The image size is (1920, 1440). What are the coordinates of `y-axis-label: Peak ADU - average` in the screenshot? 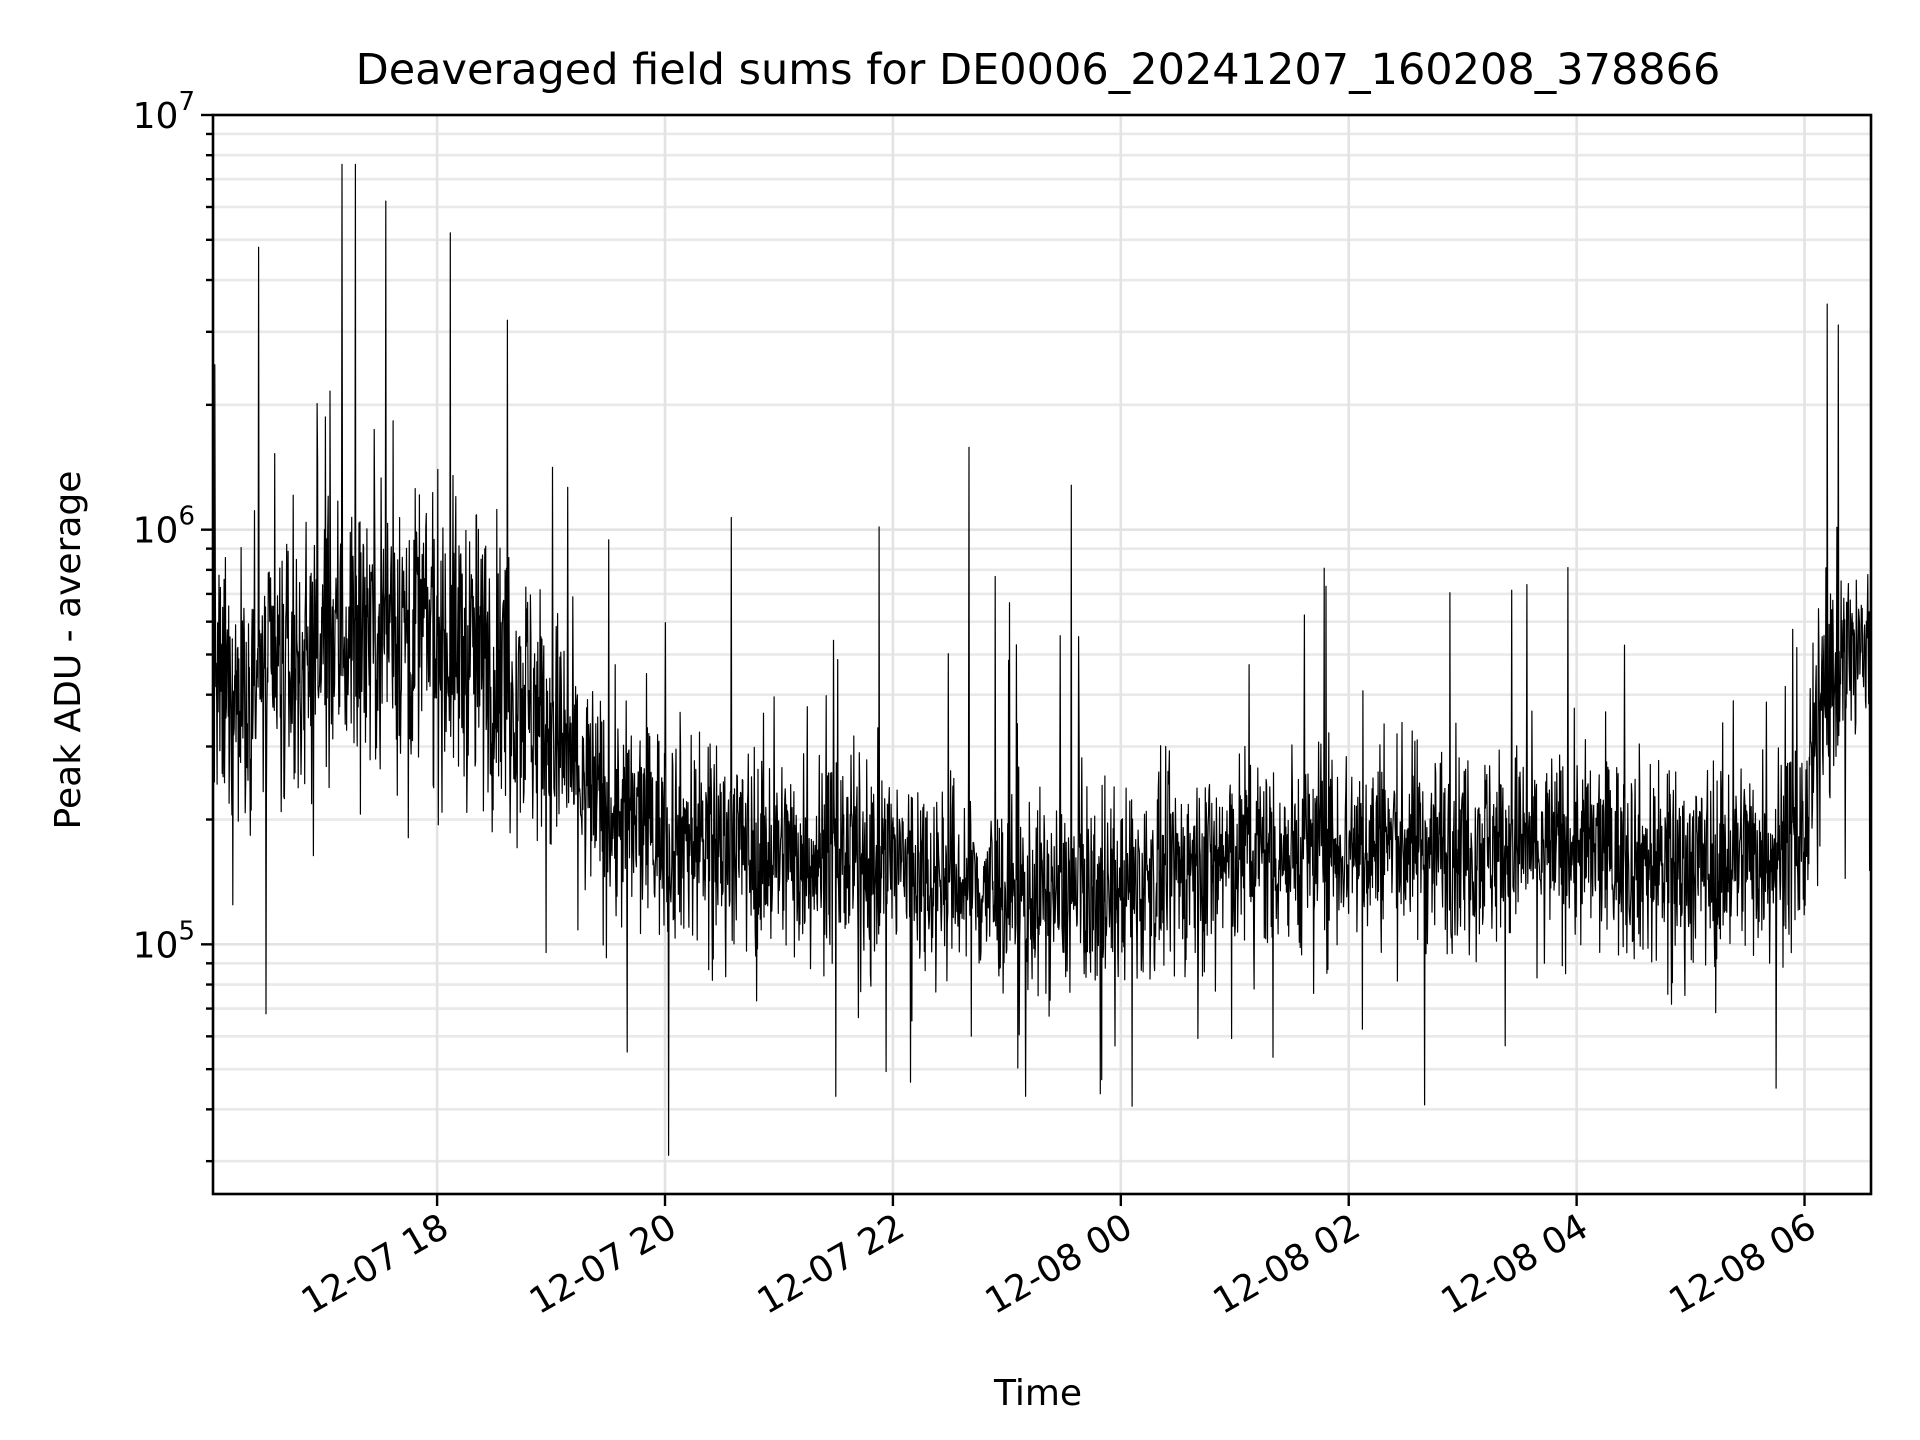 It's located at (68, 650).